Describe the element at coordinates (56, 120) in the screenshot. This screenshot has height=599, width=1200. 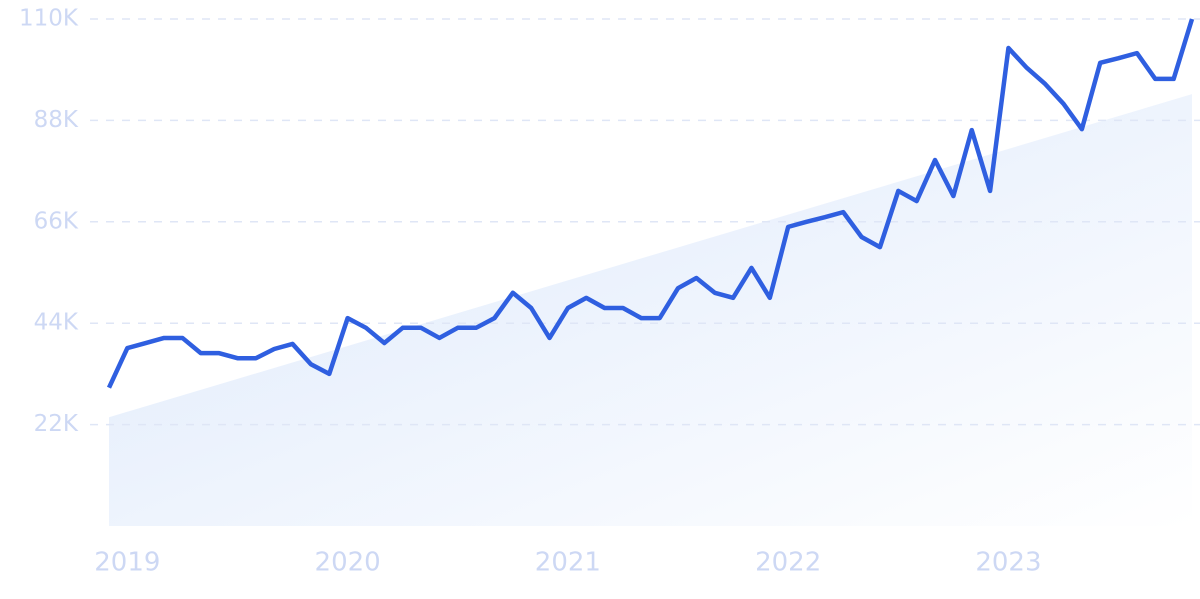
I see `y-tick-label: 88K` at that location.